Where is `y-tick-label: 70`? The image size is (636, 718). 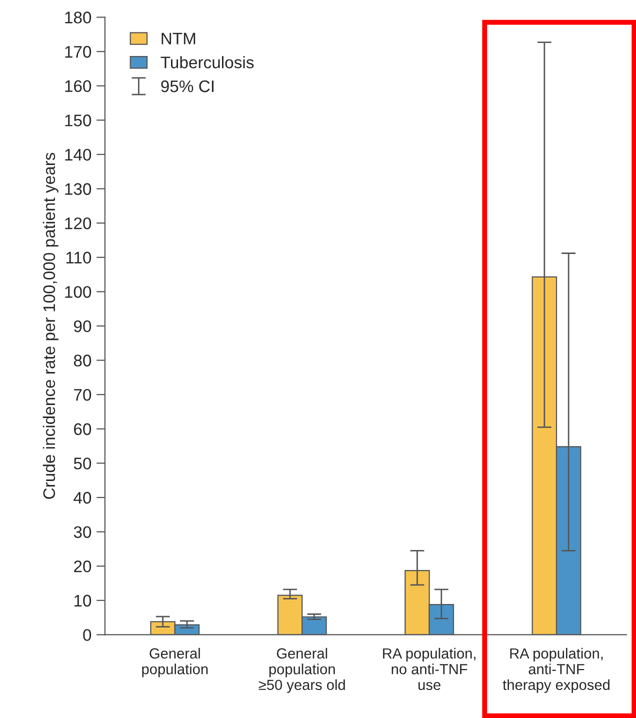
y-tick-label: 70 is located at coordinates (83, 394).